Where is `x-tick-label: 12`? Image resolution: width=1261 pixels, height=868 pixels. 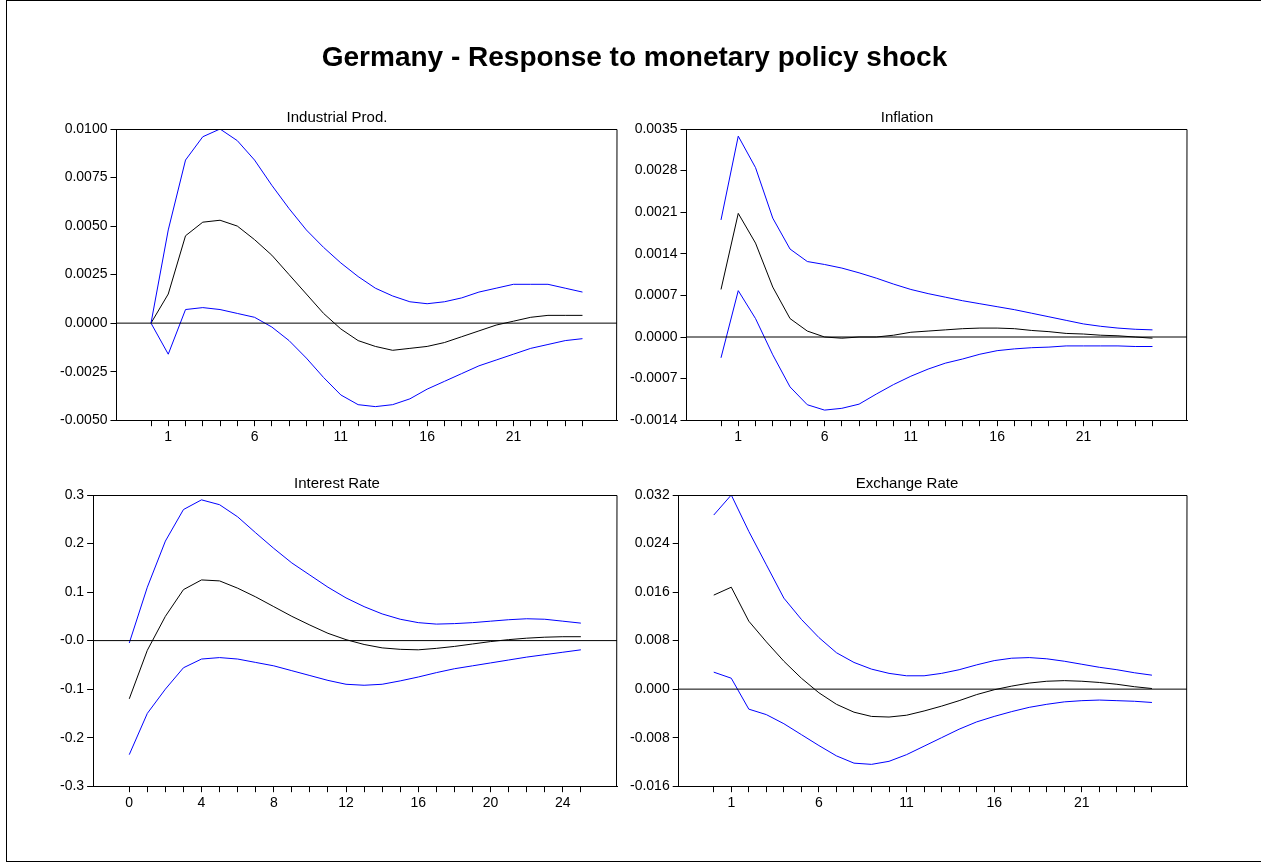
x-tick-label: 12 is located at coordinates (346, 802).